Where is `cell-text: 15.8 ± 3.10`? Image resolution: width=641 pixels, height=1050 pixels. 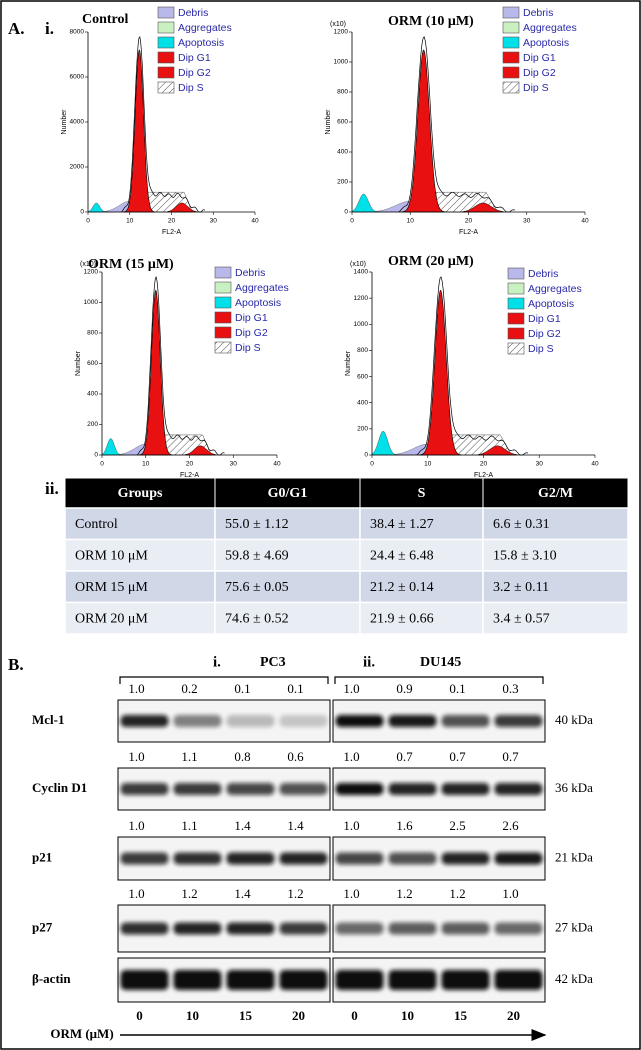
cell-text: 15.8 ± 3.10 is located at coordinates (525, 555).